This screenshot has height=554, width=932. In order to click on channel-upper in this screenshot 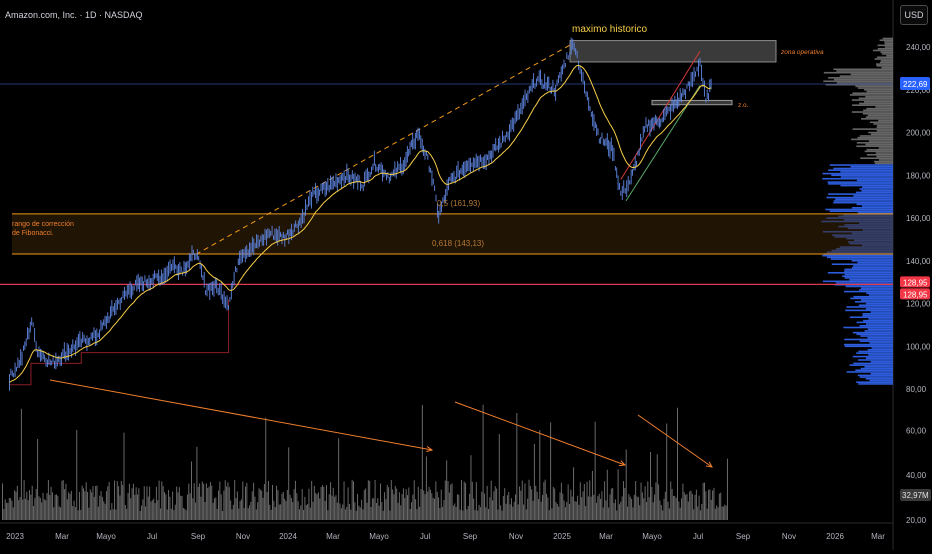, I will do `click(660, 115)`.